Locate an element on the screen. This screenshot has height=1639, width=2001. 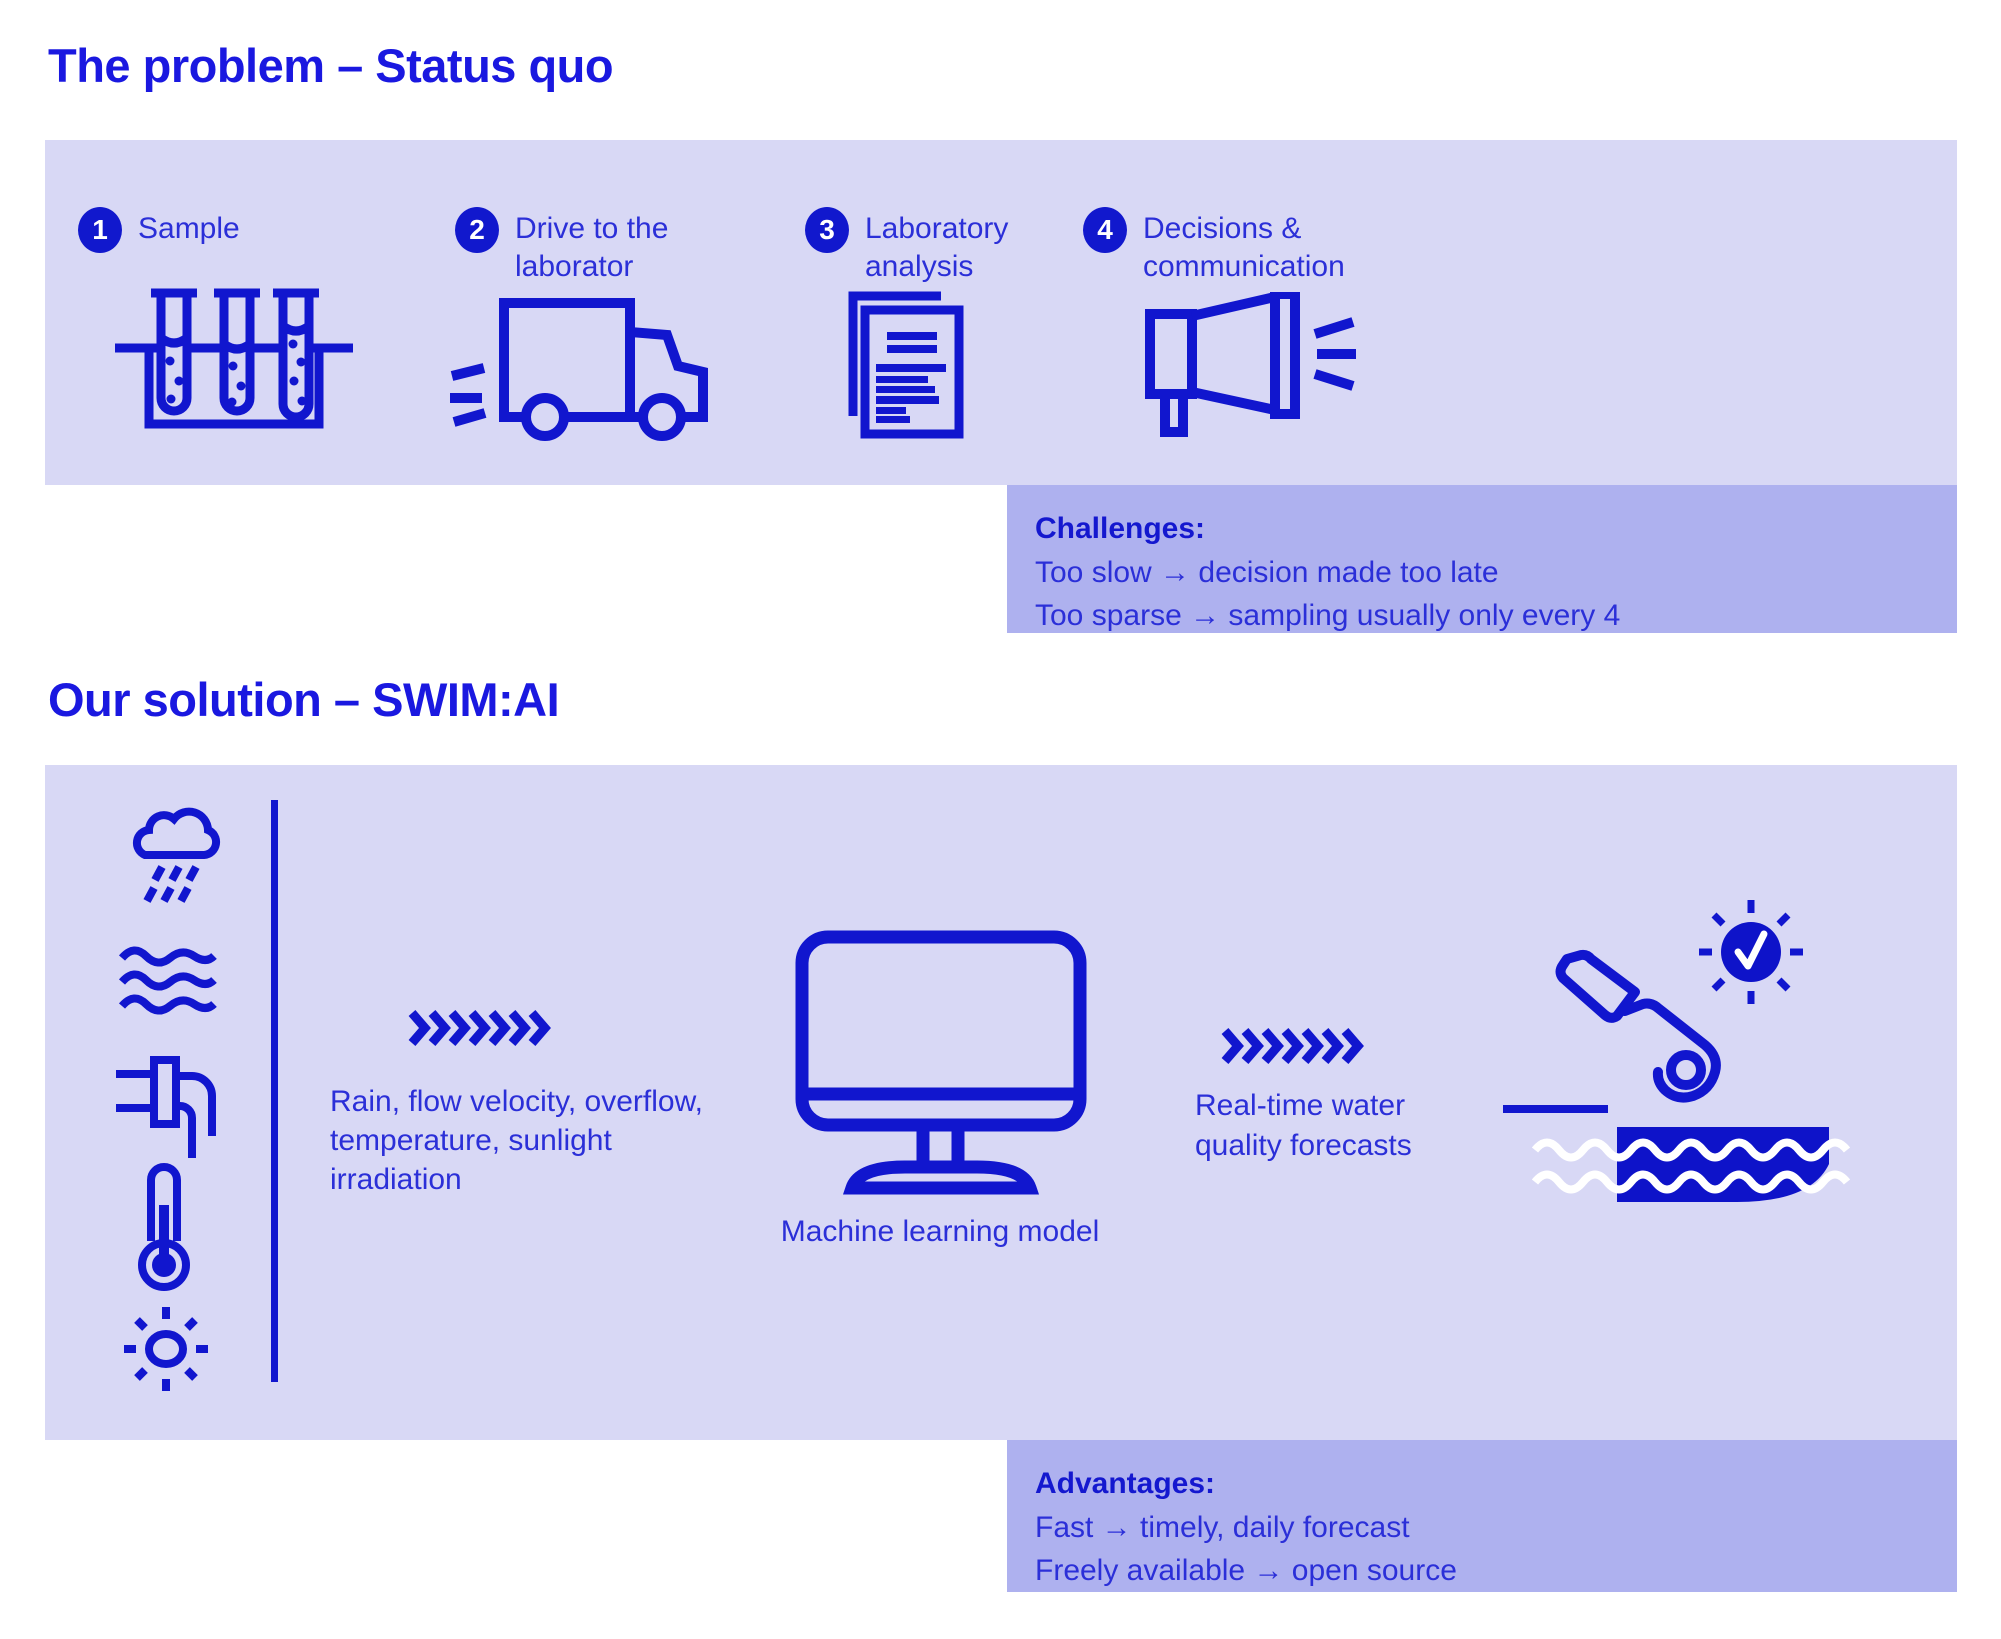
monitor-icon is located at coordinates (941, 1062).